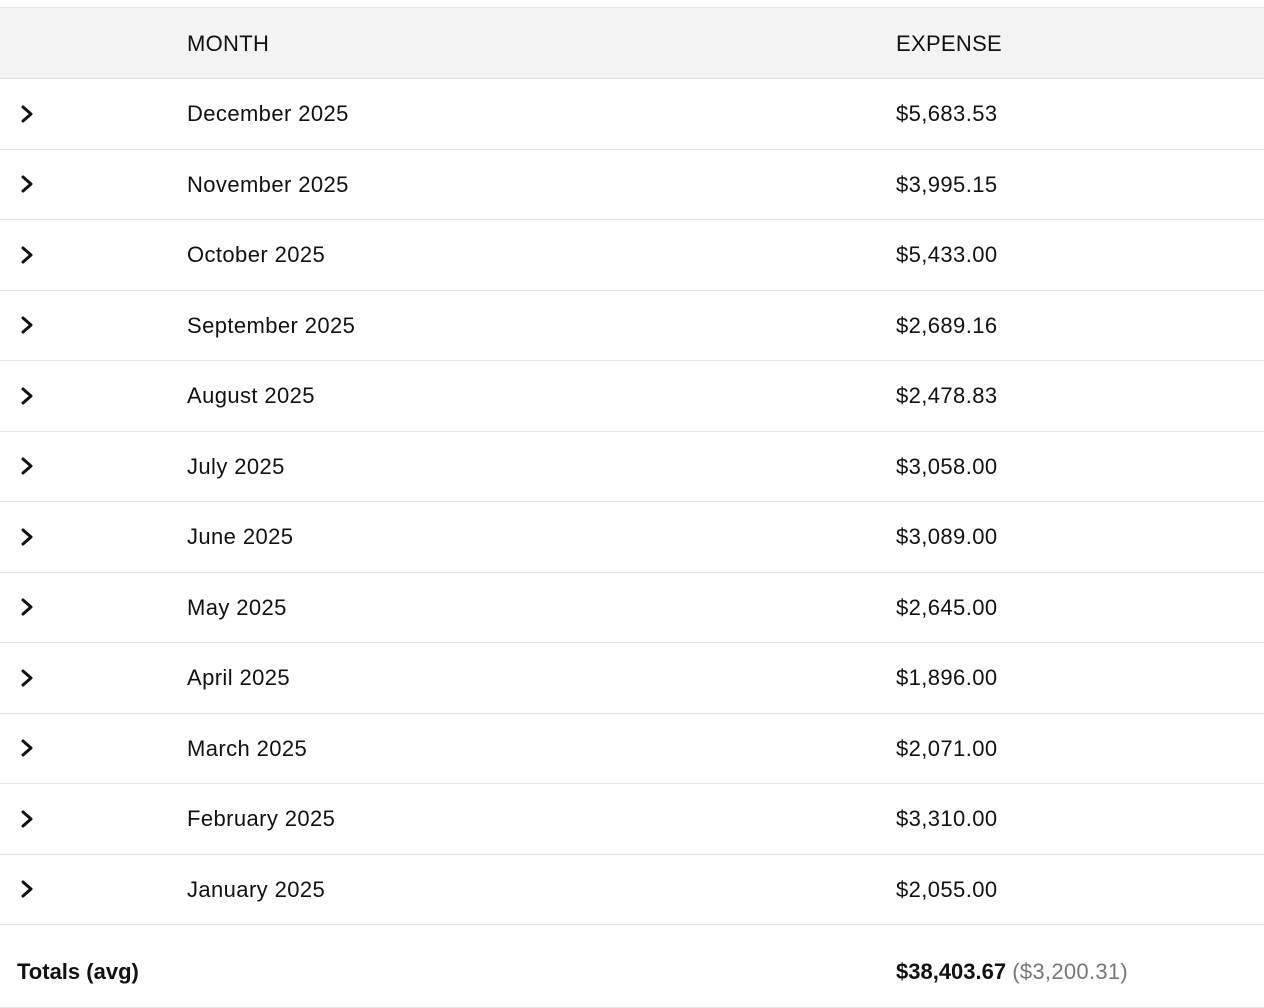 This screenshot has height=1008, width=1264. Describe the element at coordinates (632, 889) in the screenshot. I see `table-row: January 2025 $2,055.00` at that location.